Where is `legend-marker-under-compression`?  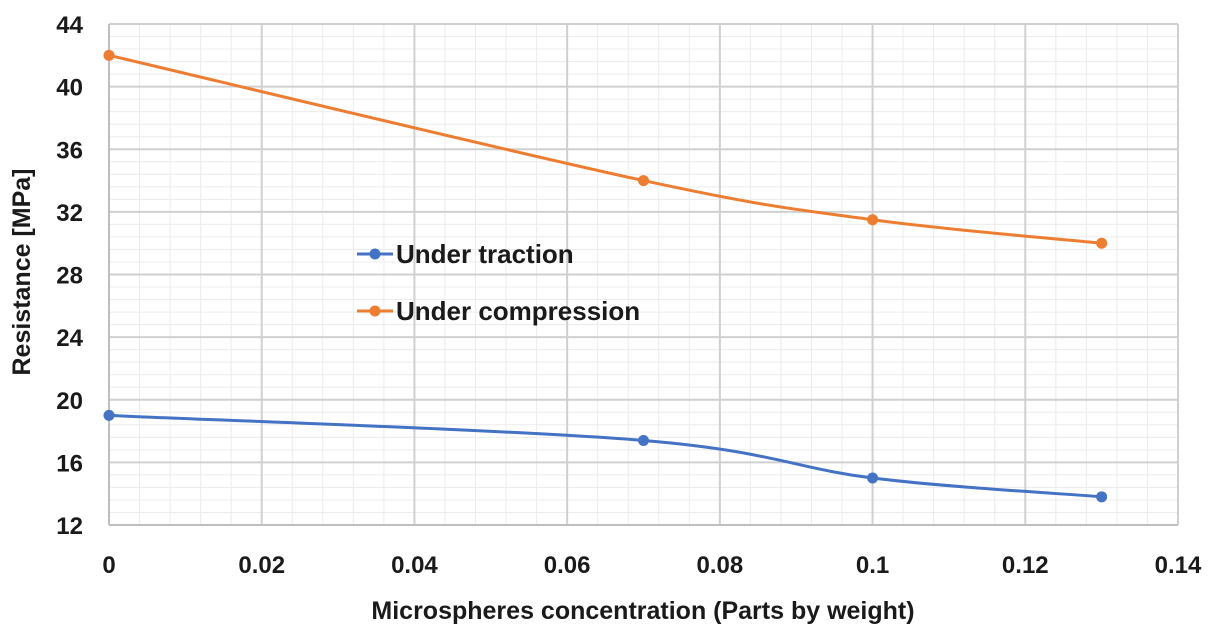 legend-marker-under-compression is located at coordinates (375, 311).